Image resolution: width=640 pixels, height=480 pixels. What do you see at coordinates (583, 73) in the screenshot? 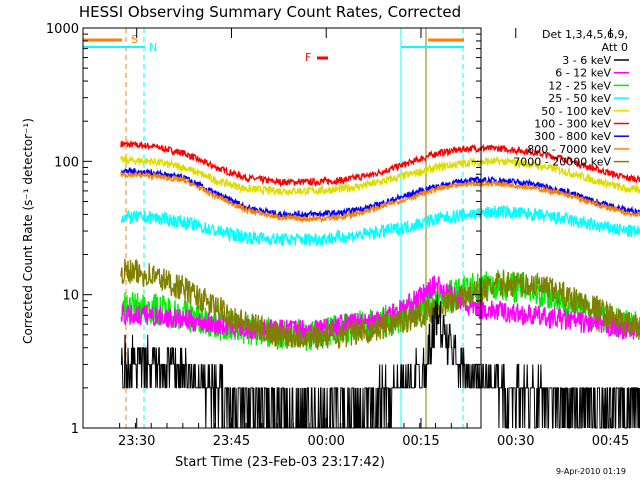
I see `legend-entry-label: 6 - 12 keV` at bounding box center [583, 73].